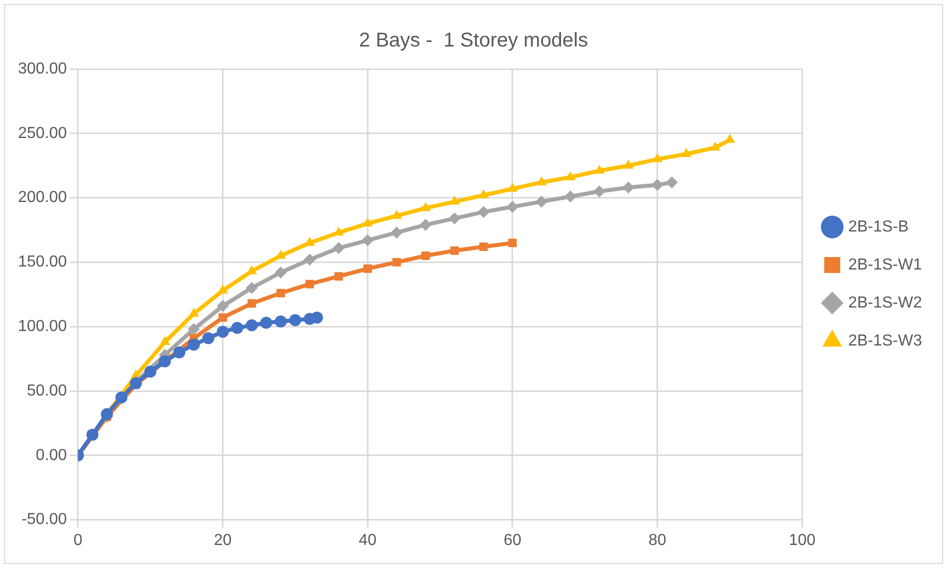 The image size is (947, 568). I want to click on x-tick-label: 80, so click(657, 540).